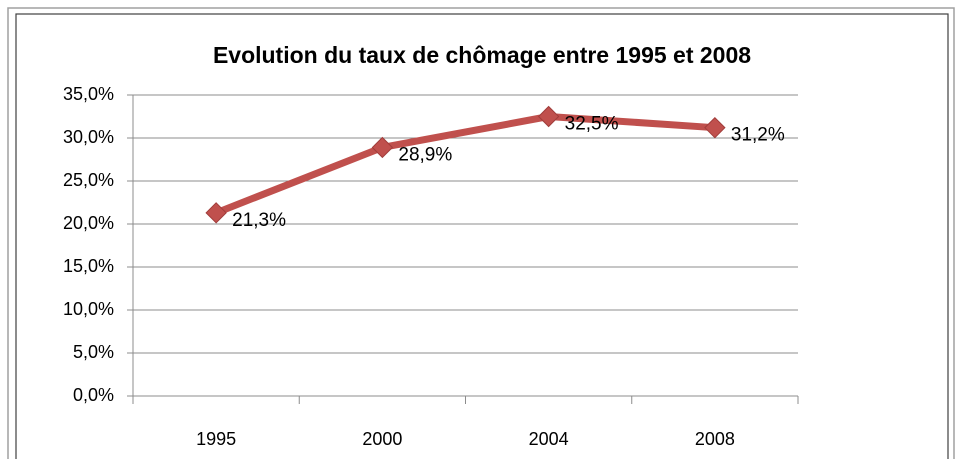 This screenshot has width=963, height=459. Describe the element at coordinates (259, 220) in the screenshot. I see `data-label: 21,3%` at that location.